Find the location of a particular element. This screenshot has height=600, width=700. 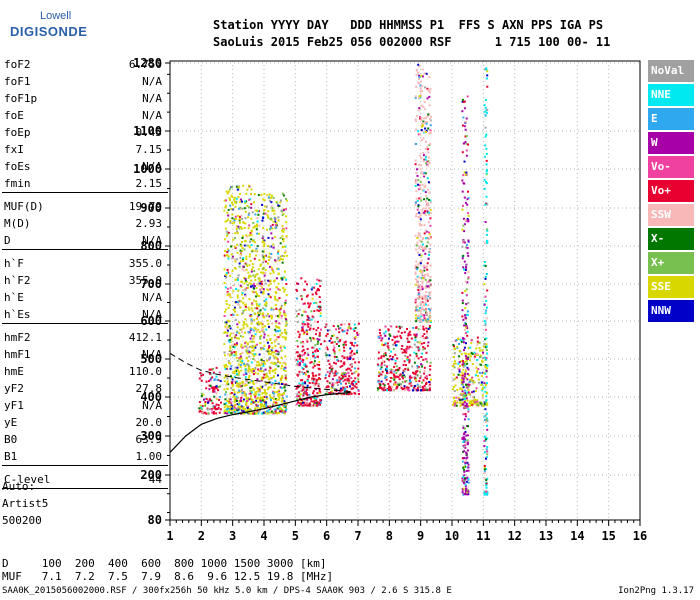

x-tick-label: 13 is located at coordinates (546, 536).